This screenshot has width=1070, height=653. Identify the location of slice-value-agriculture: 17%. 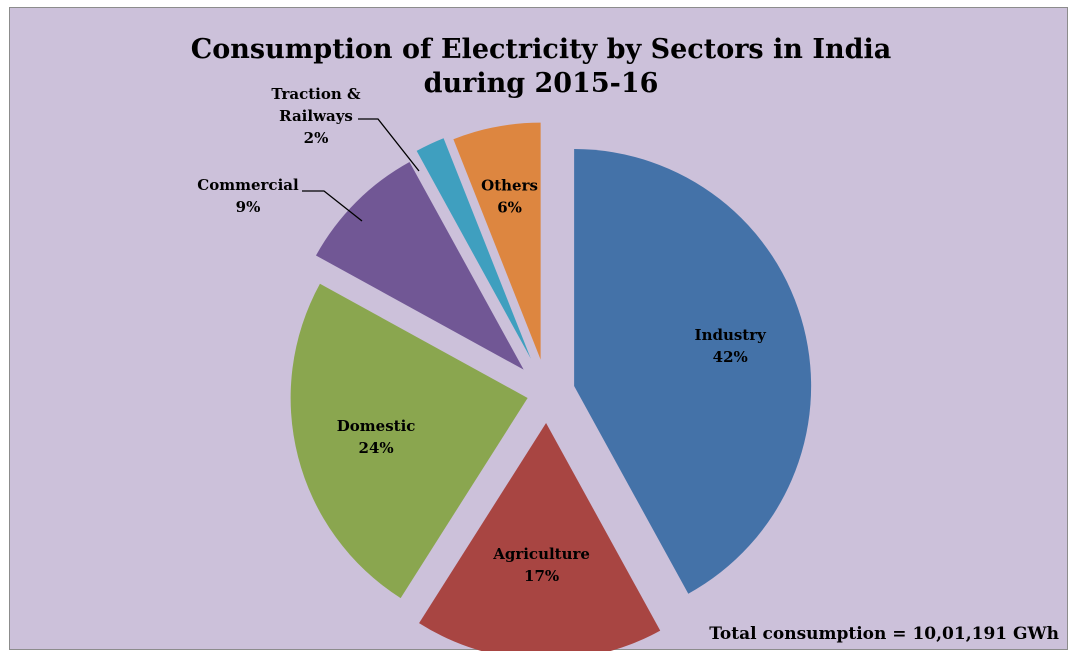
(541, 576).